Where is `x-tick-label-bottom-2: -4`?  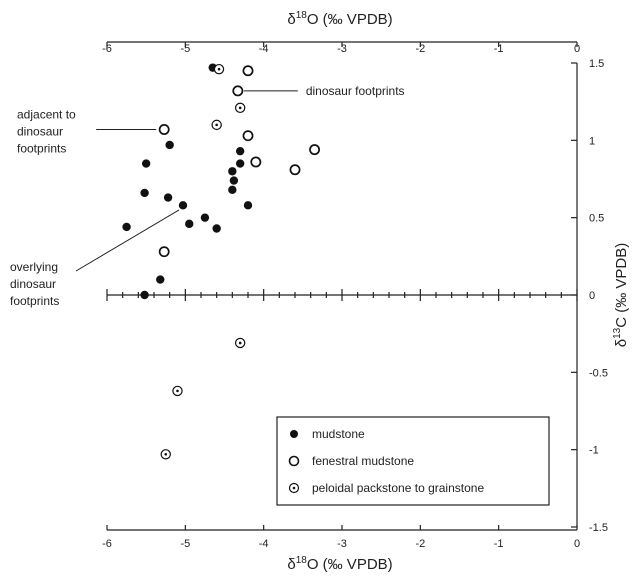 x-tick-label-bottom-2: -4 is located at coordinates (264, 544).